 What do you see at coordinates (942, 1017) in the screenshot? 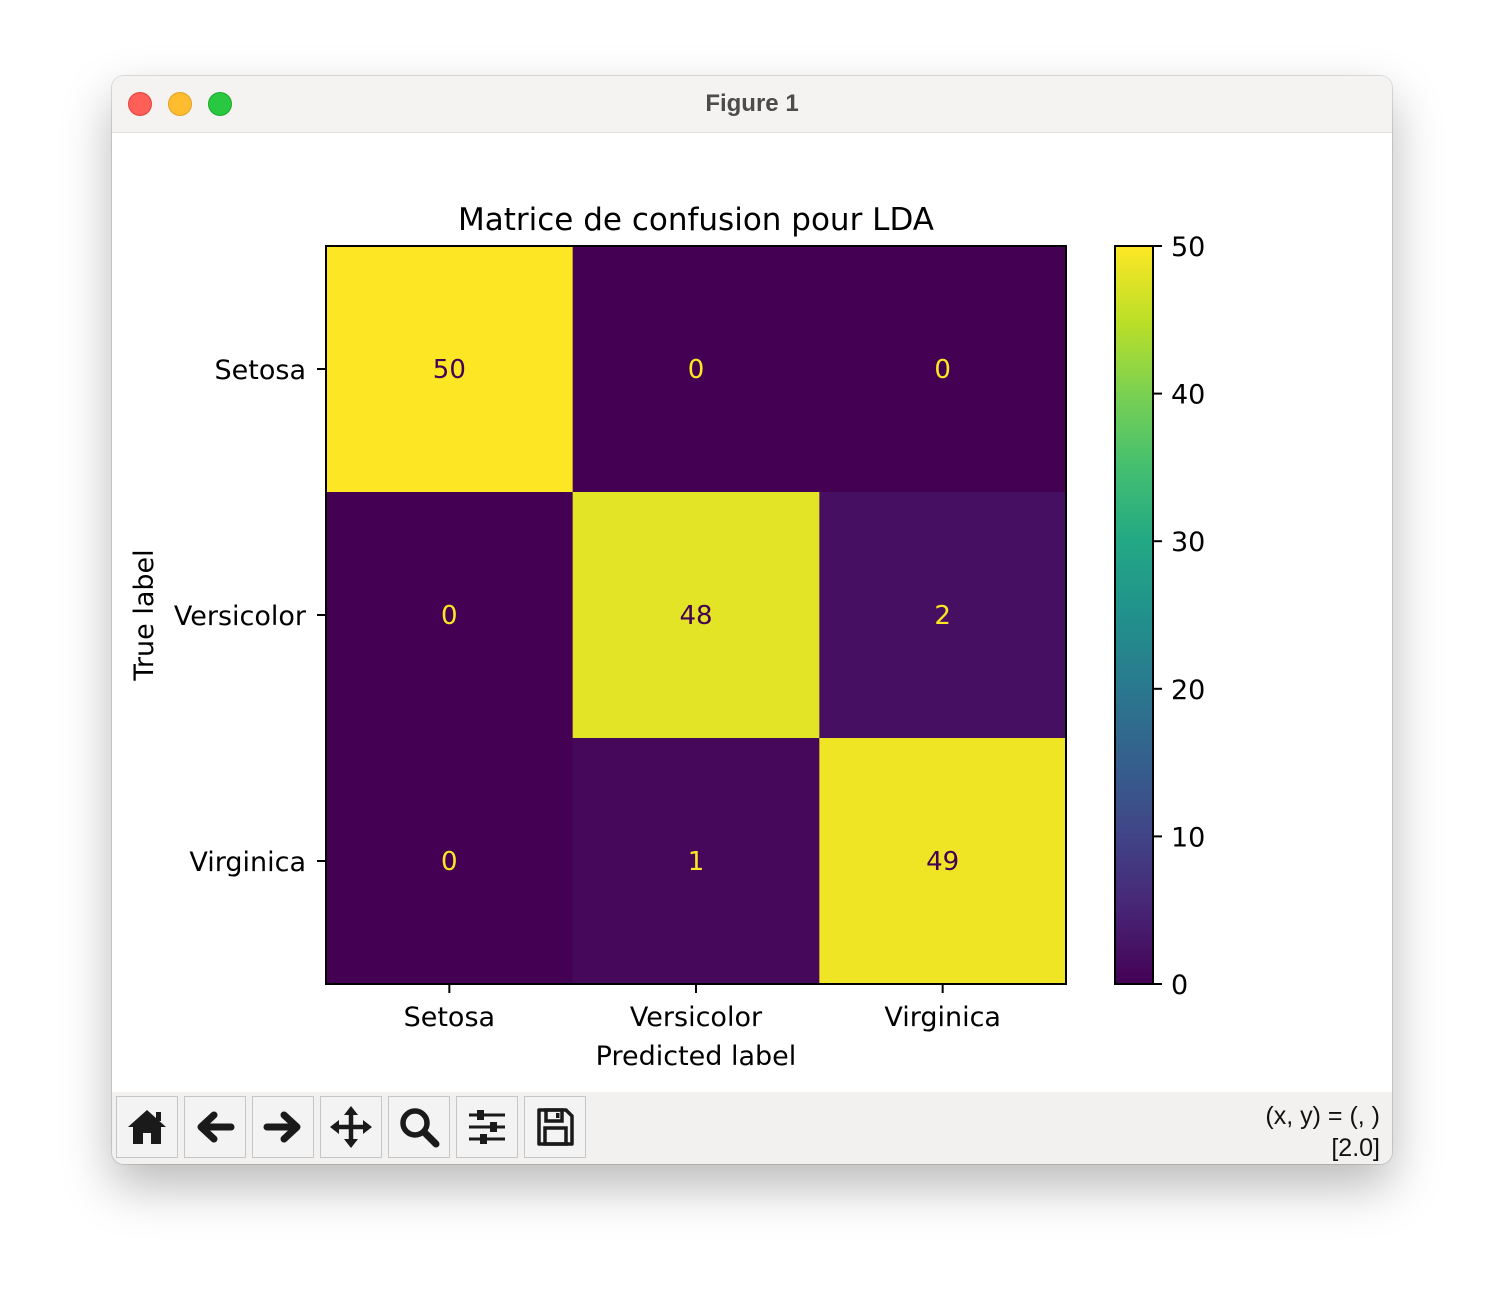
I see `x-tick-label: Virginica` at bounding box center [942, 1017].